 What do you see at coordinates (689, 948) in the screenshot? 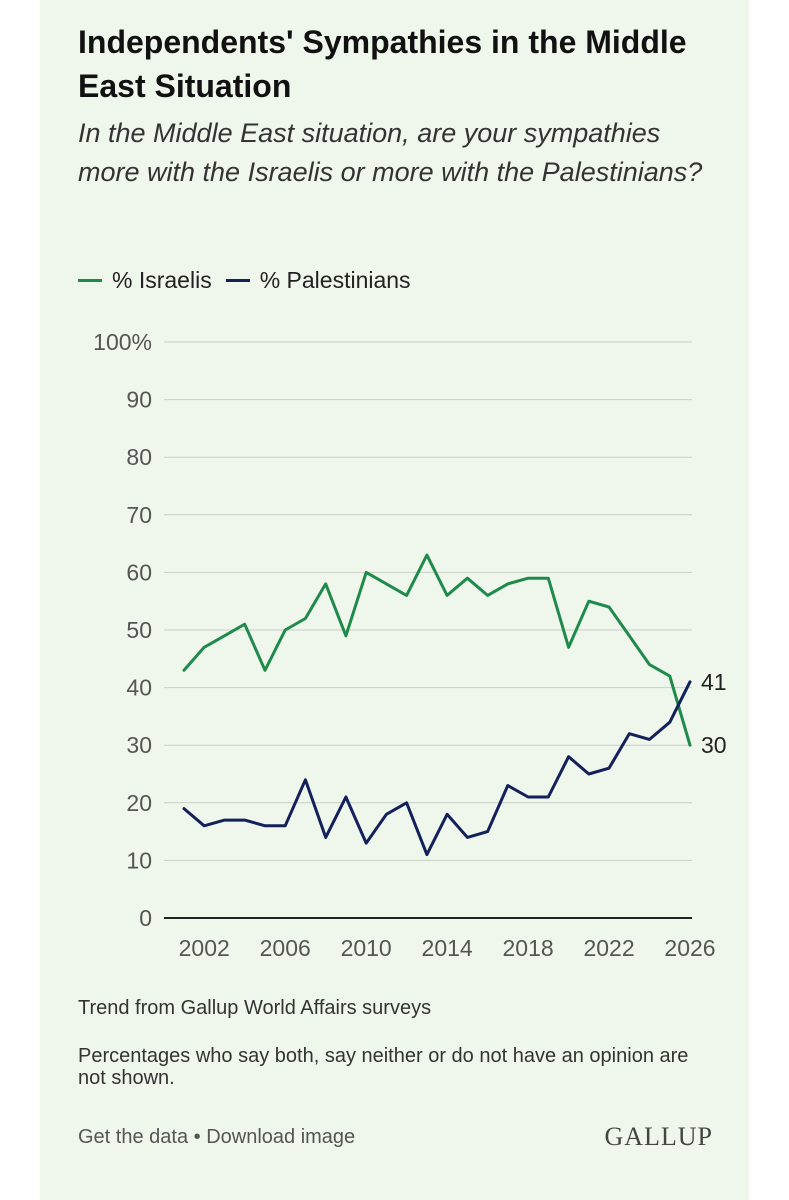
I see `x-tick-label: 2026` at bounding box center [689, 948].